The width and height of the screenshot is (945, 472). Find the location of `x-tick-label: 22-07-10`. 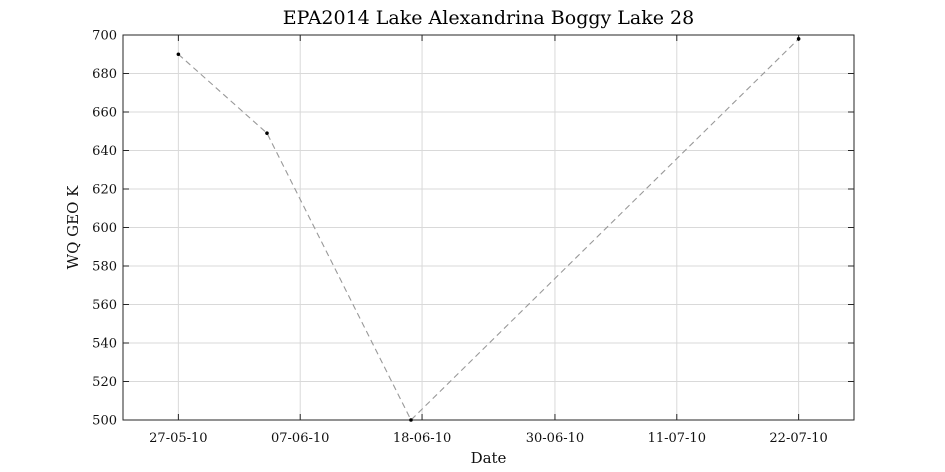

x-tick-label: 22-07-10 is located at coordinates (798, 438).